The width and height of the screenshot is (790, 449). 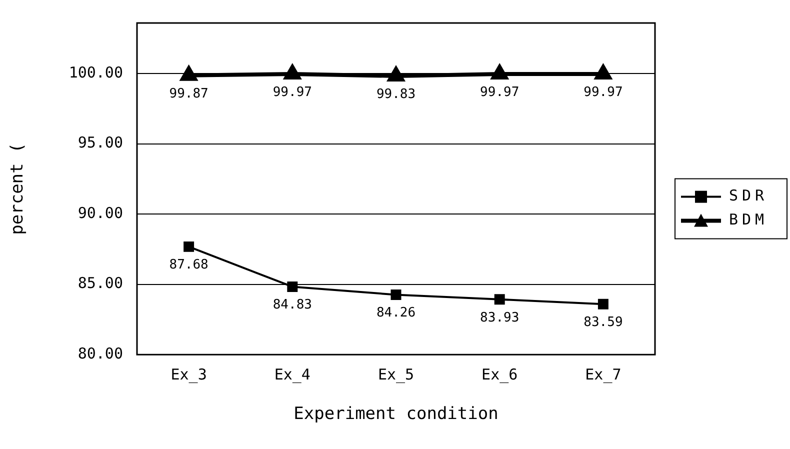 I want to click on legend-label: BDM, so click(x=748, y=219).